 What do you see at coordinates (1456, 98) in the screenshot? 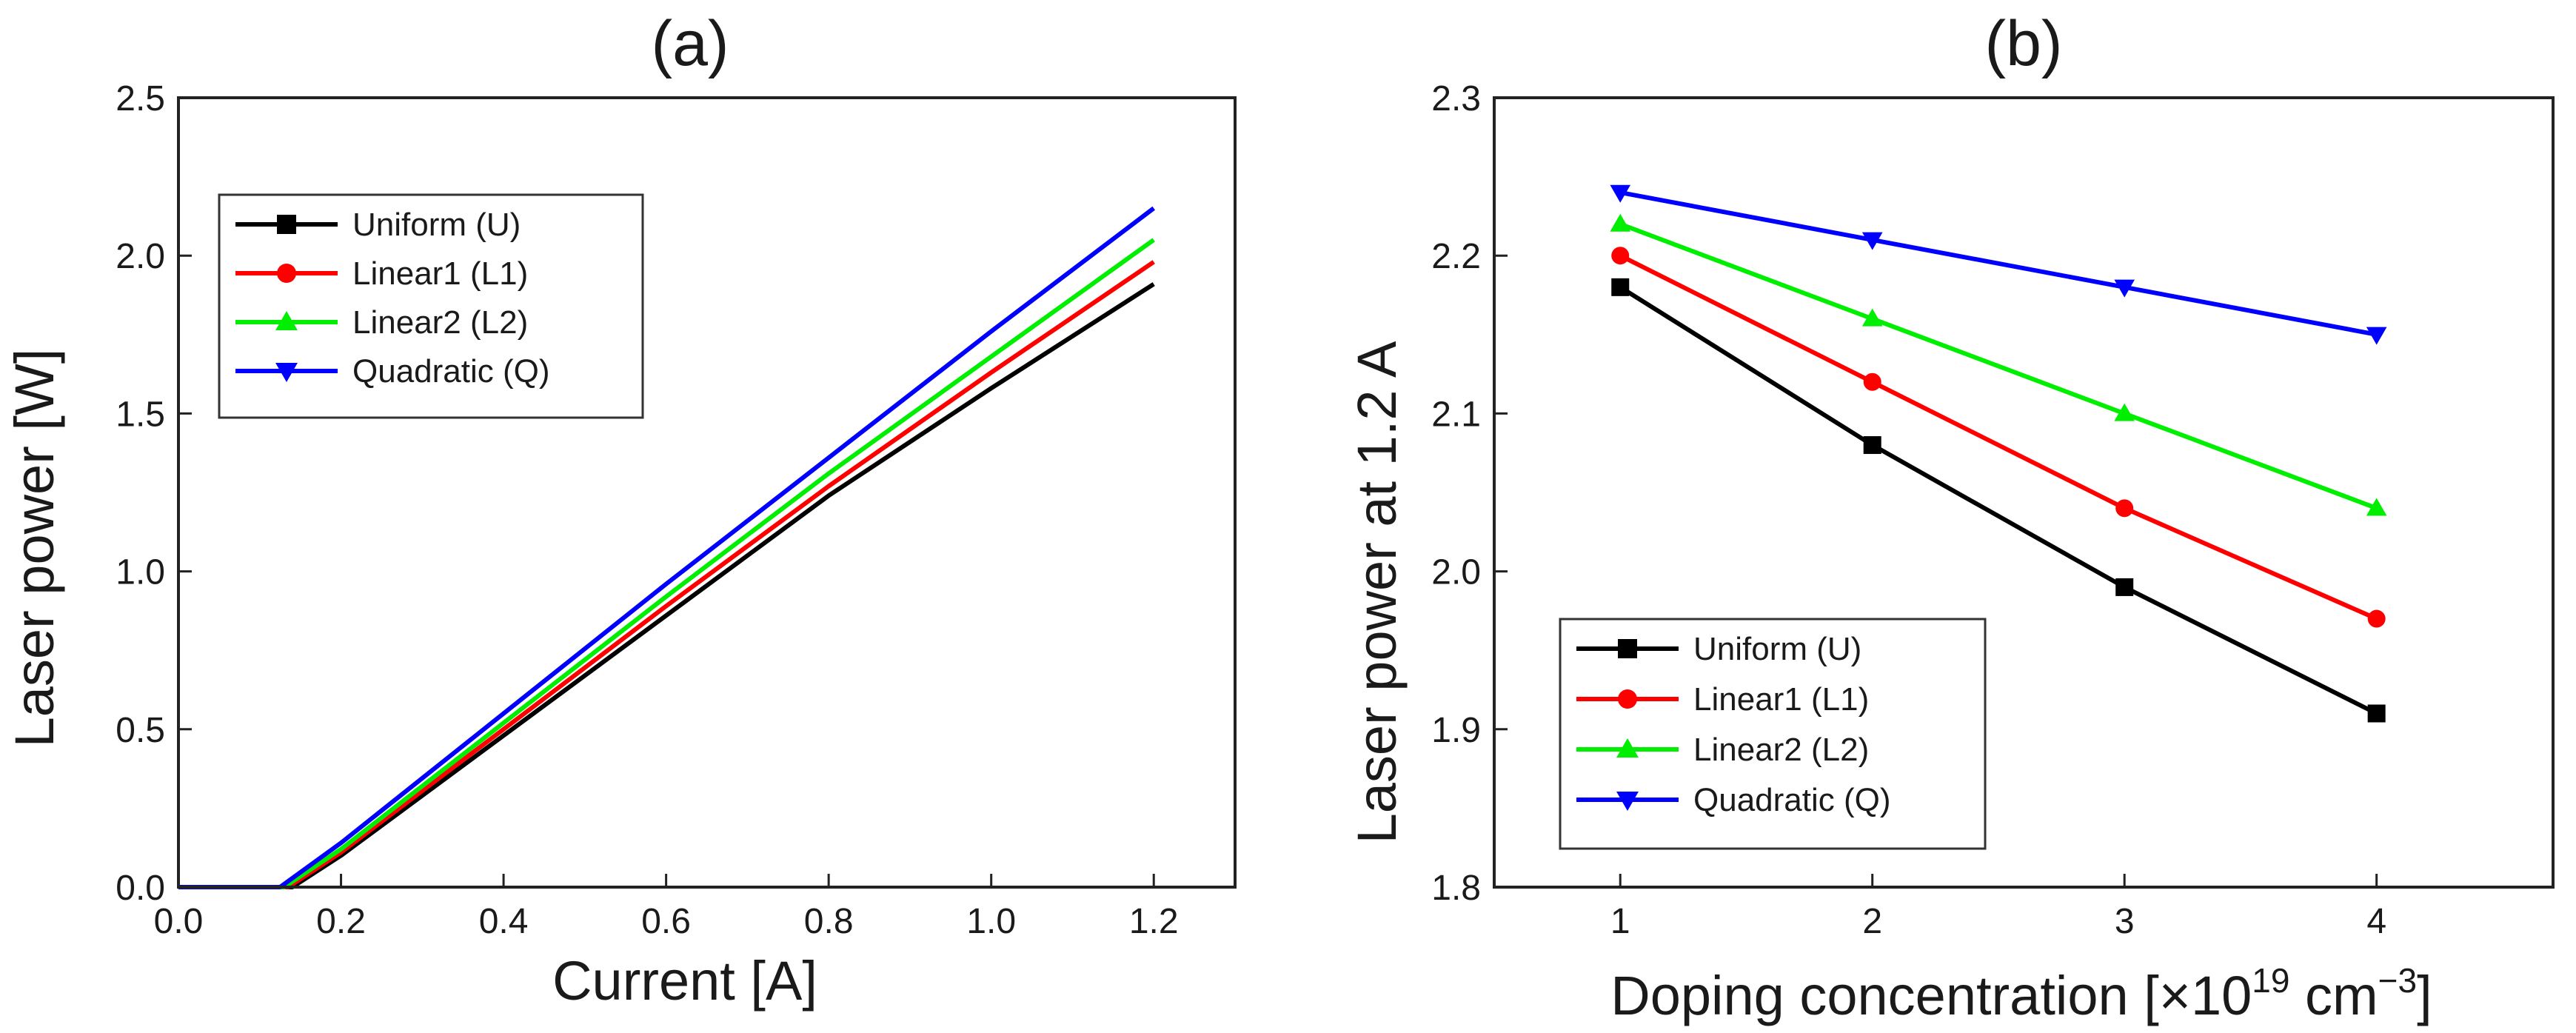
I see `chart-b-y-tick-label: 2.3` at bounding box center [1456, 98].